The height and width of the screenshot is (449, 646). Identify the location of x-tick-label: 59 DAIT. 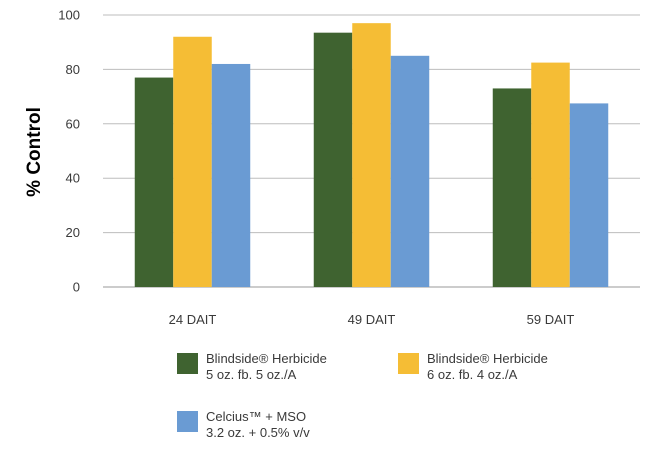
(551, 319).